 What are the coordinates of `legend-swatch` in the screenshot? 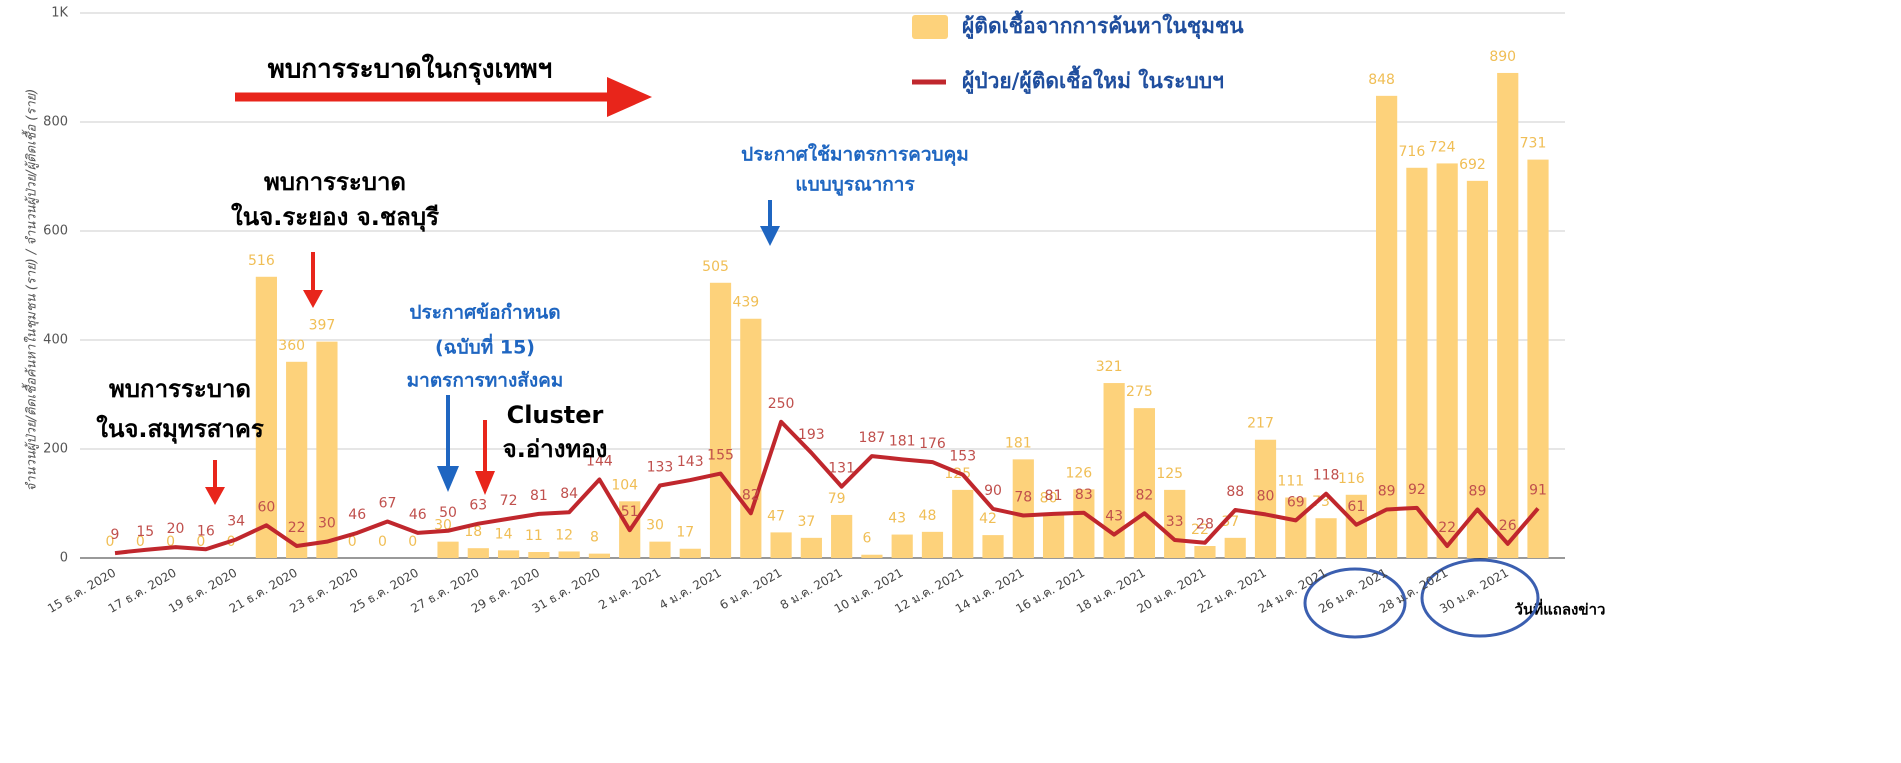 It's located at (930, 27).